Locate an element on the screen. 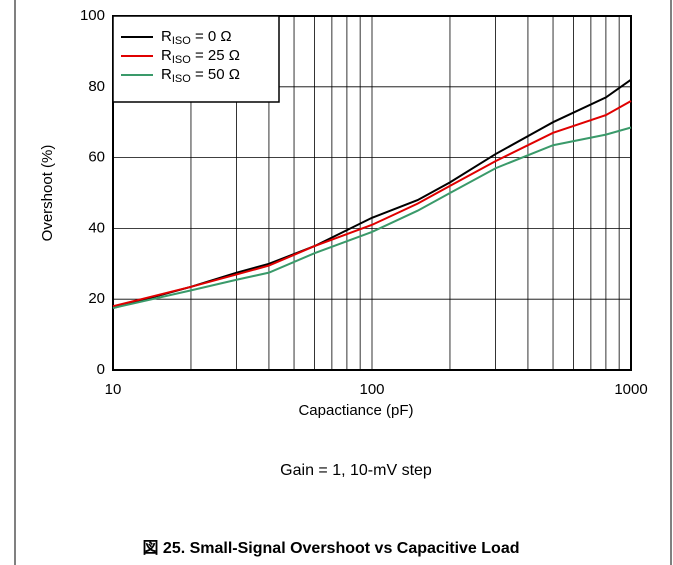 The height and width of the screenshot is (565, 673). x-tick-label: 100 is located at coordinates (371, 389).